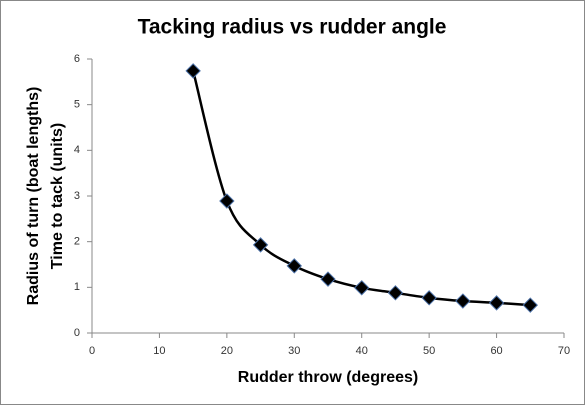 Image resolution: width=585 pixels, height=405 pixels. What do you see at coordinates (227, 351) in the screenshot?
I see `x-tick-label: 20` at bounding box center [227, 351].